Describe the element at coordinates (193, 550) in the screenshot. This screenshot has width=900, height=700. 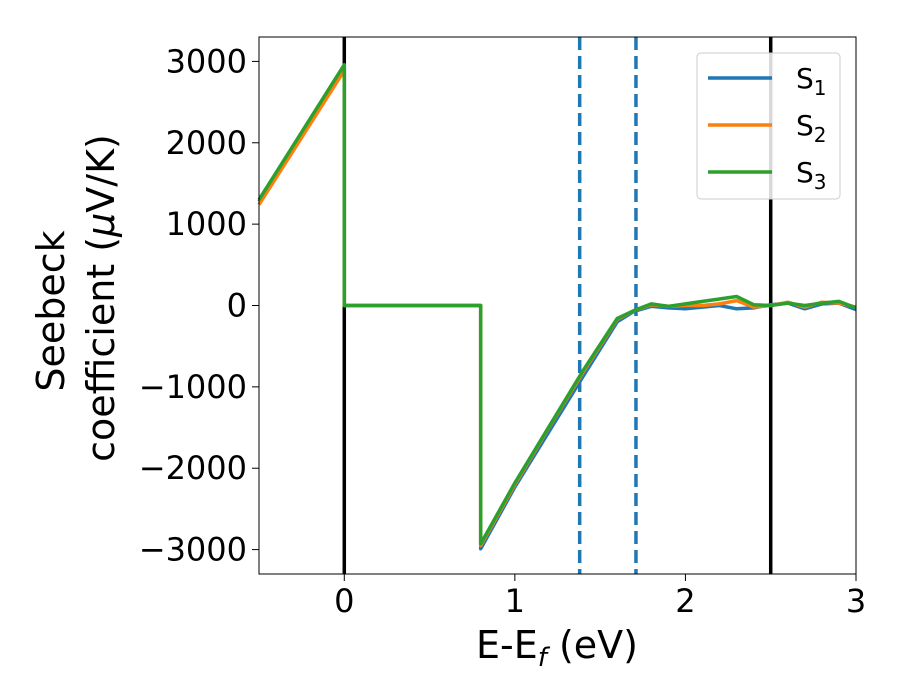
I see `y-tick-label: −3000` at that location.